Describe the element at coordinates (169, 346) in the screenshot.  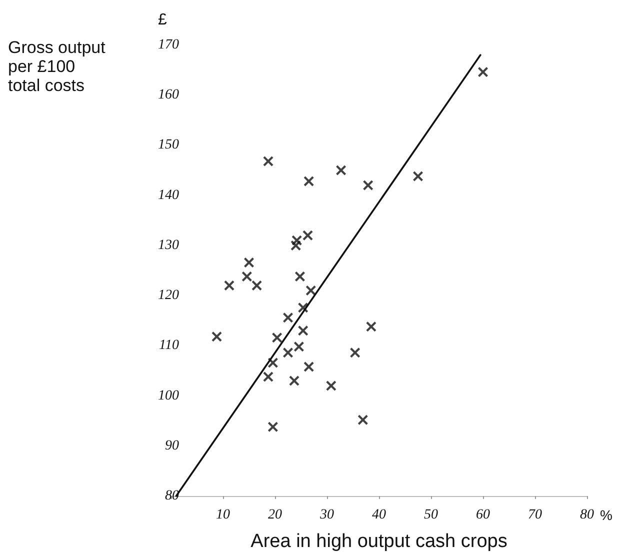
I see `y-tick-label: 110` at that location.